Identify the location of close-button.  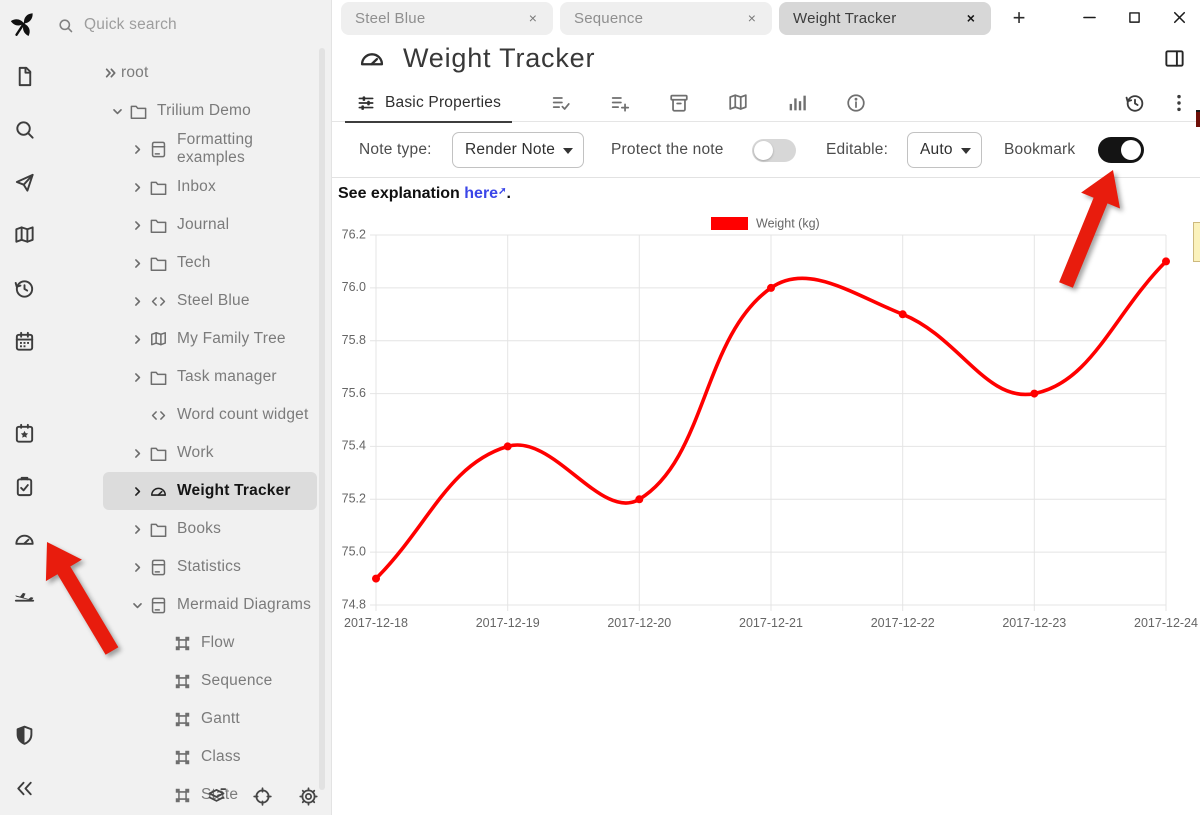
(1179, 17).